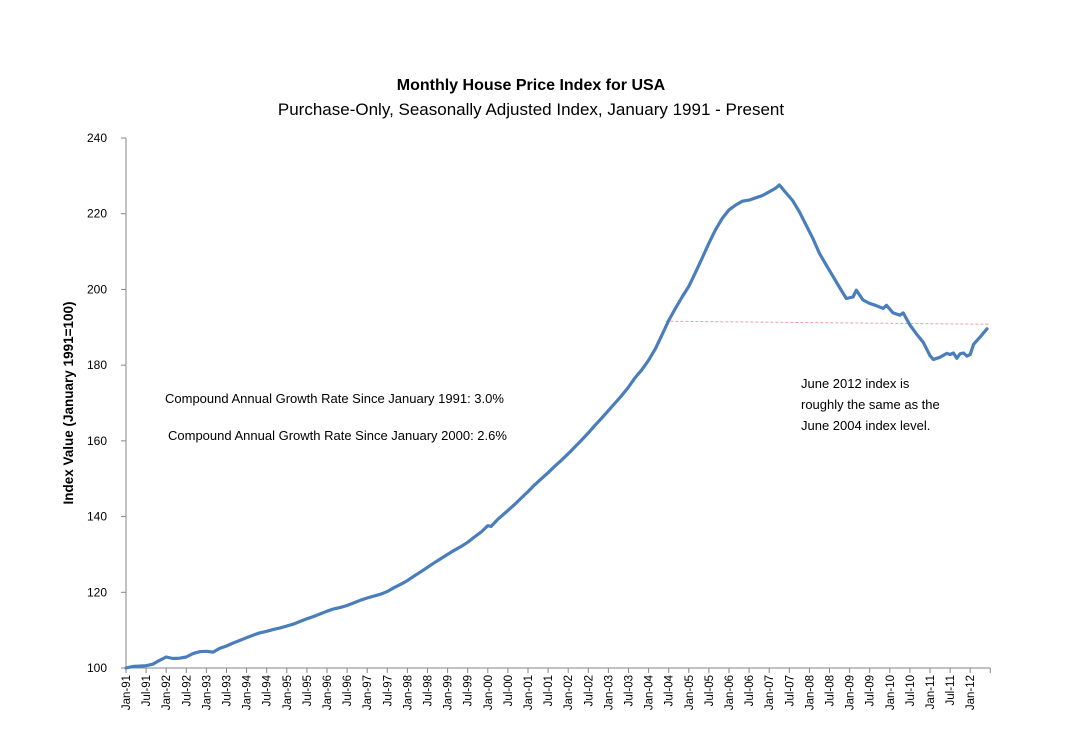 The height and width of the screenshot is (756, 1087). I want to click on x-tick-label: Jan-91, so click(127, 692).